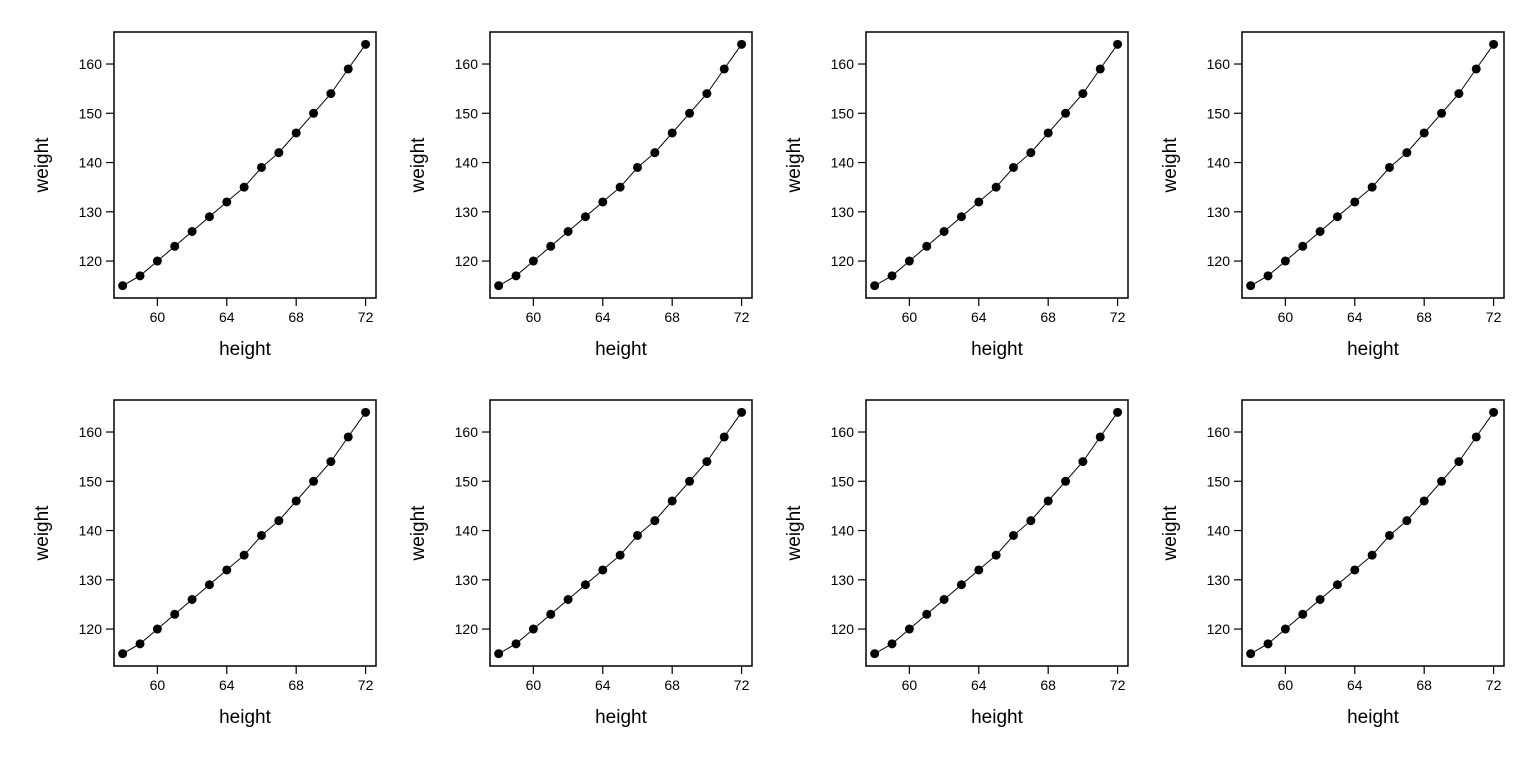 The width and height of the screenshot is (1536, 768). Describe the element at coordinates (580, 195) in the screenshot. I see `chart-panel-2: 60 64 68 72 120 130 140 150 160 height weight` at that location.